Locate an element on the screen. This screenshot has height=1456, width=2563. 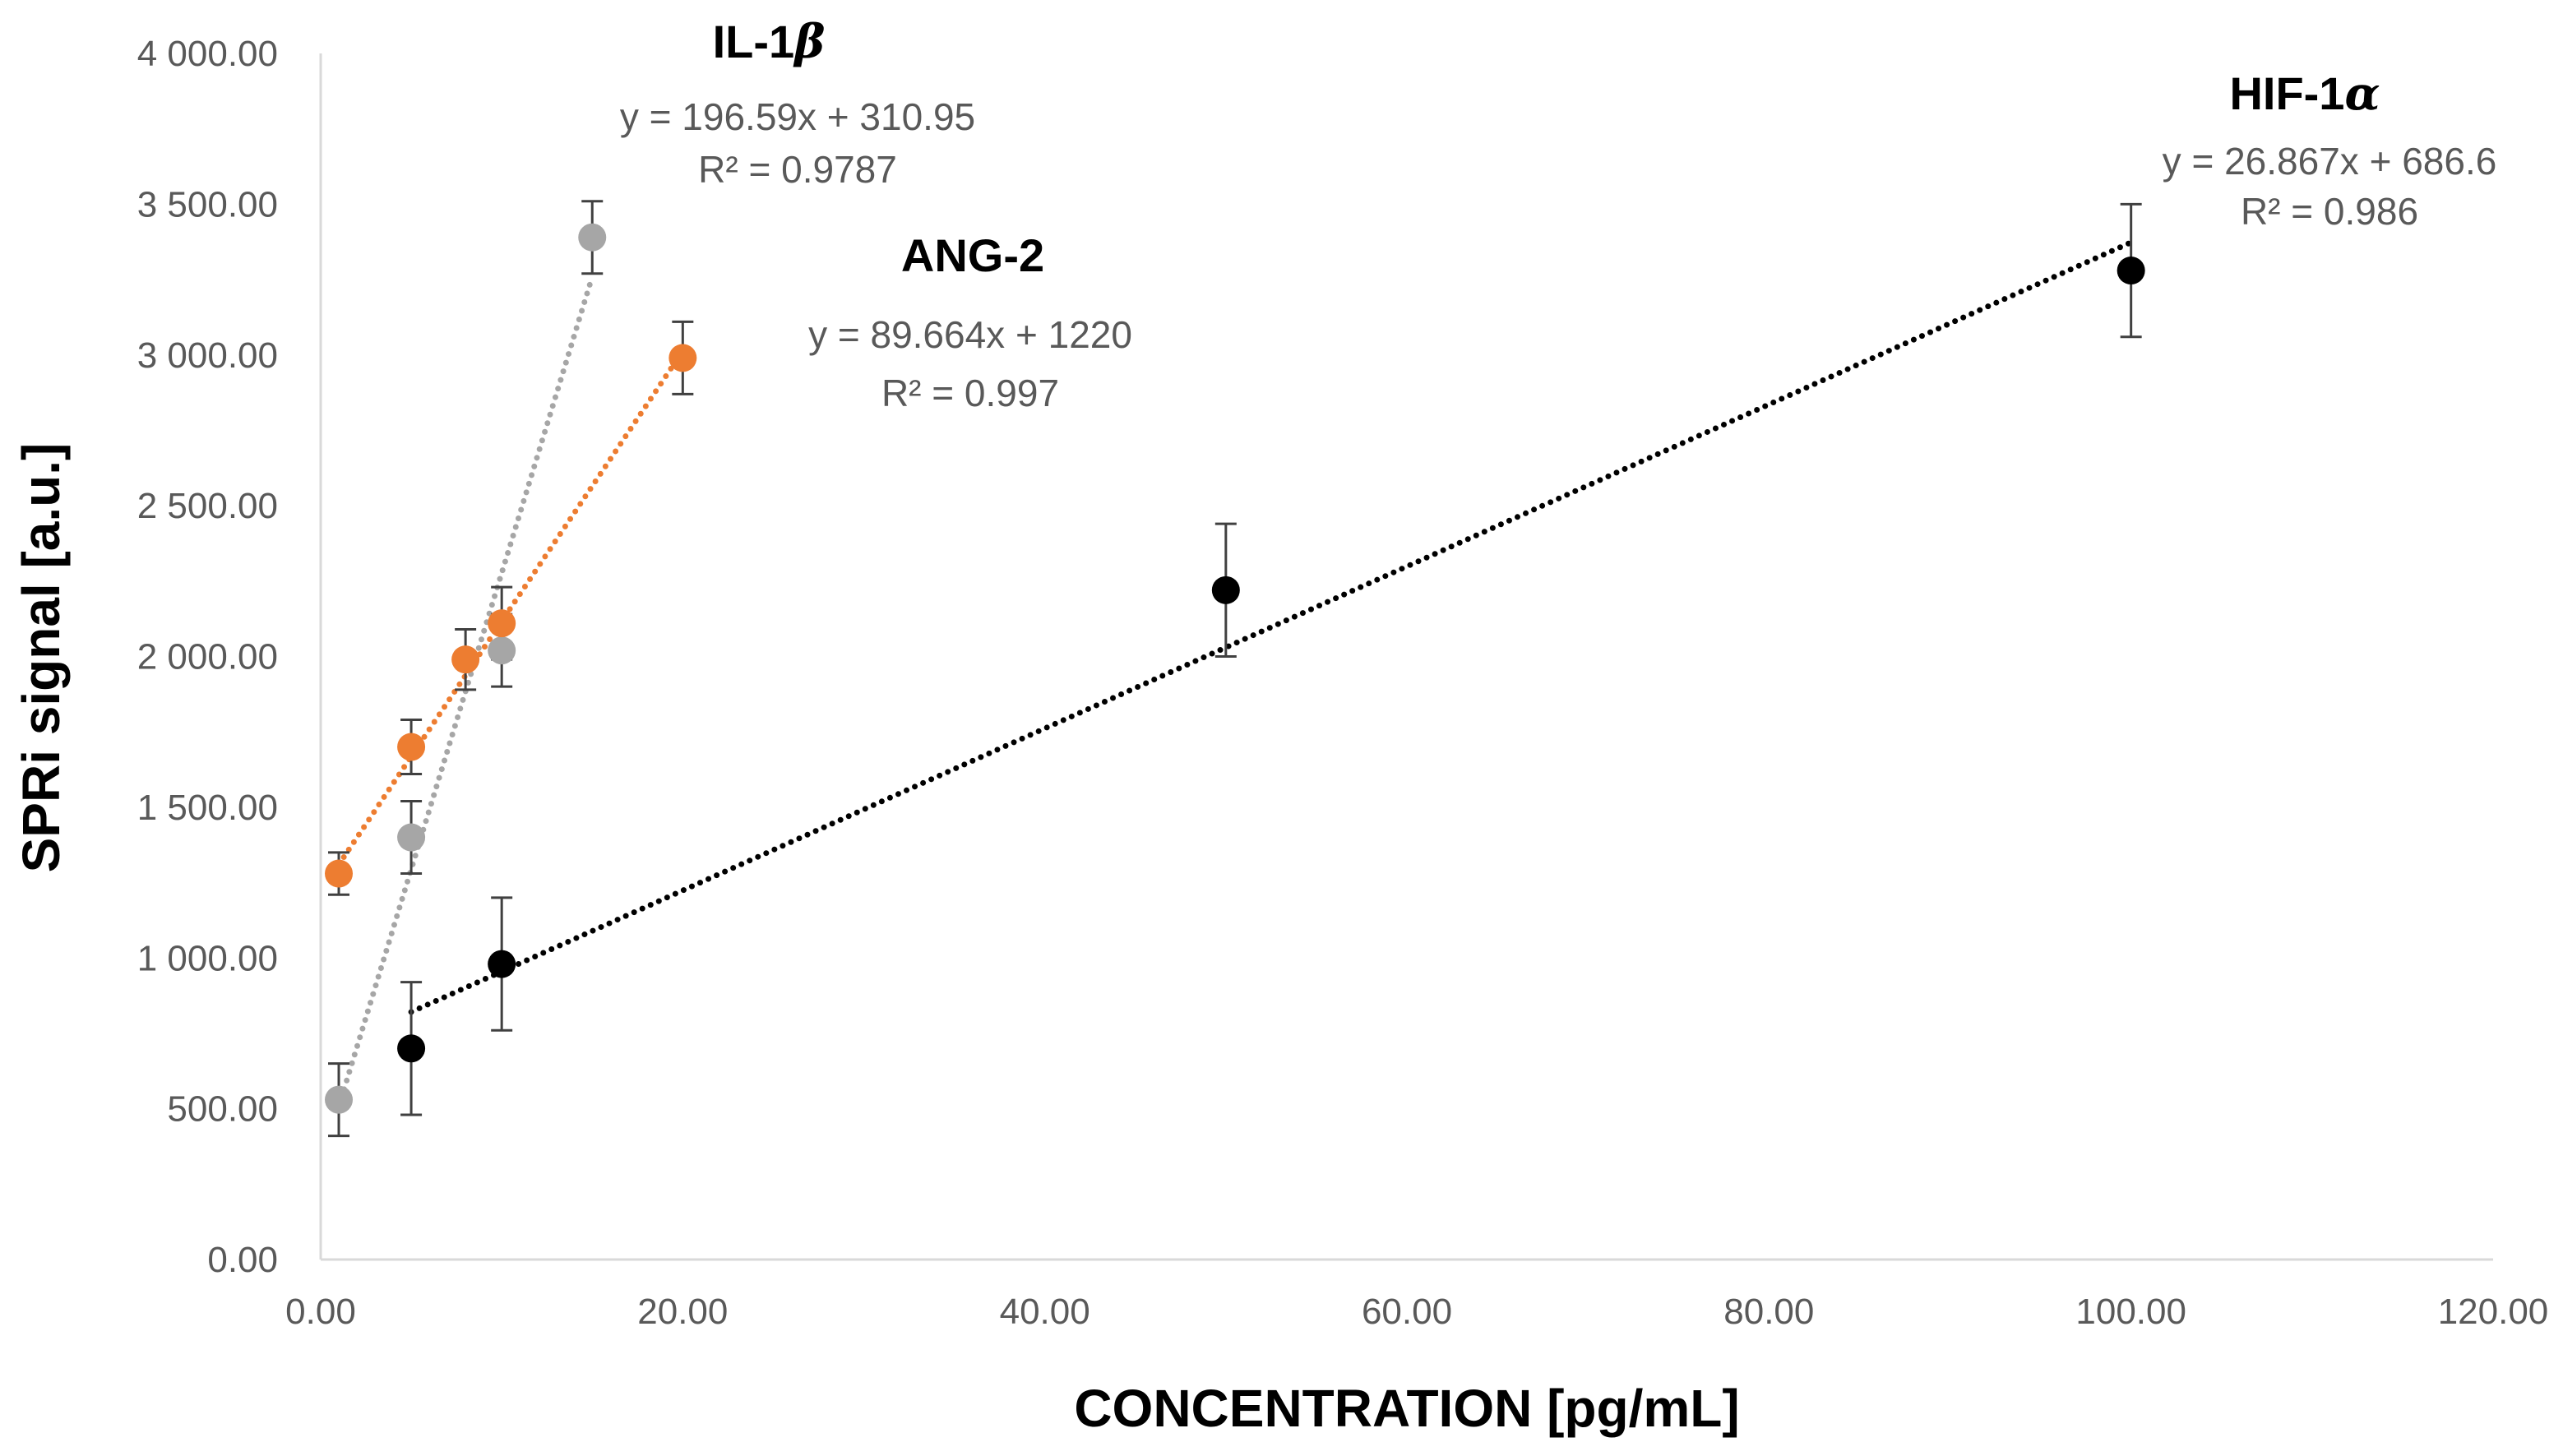
x-tick-label: 0.00 is located at coordinates (320, 1312).